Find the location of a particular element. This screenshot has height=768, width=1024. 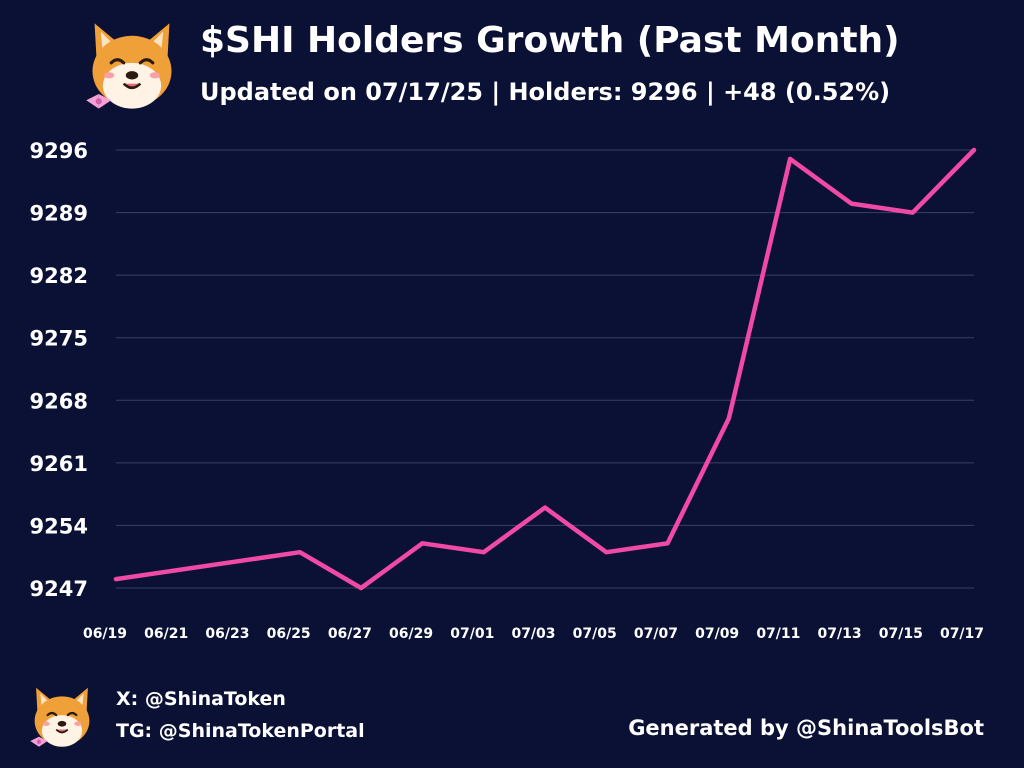

x-tick-label: 07/15 is located at coordinates (901, 634).